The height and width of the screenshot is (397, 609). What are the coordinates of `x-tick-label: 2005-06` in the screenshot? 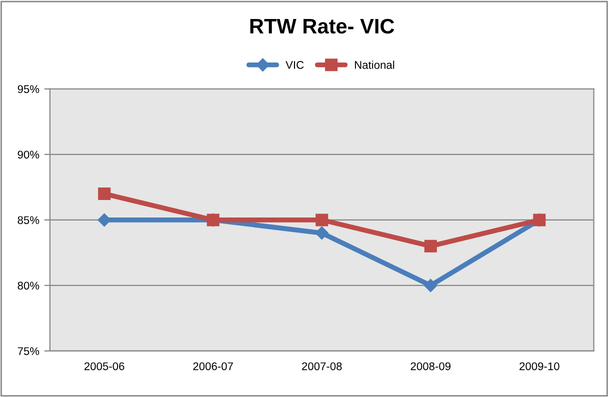 It's located at (104, 366).